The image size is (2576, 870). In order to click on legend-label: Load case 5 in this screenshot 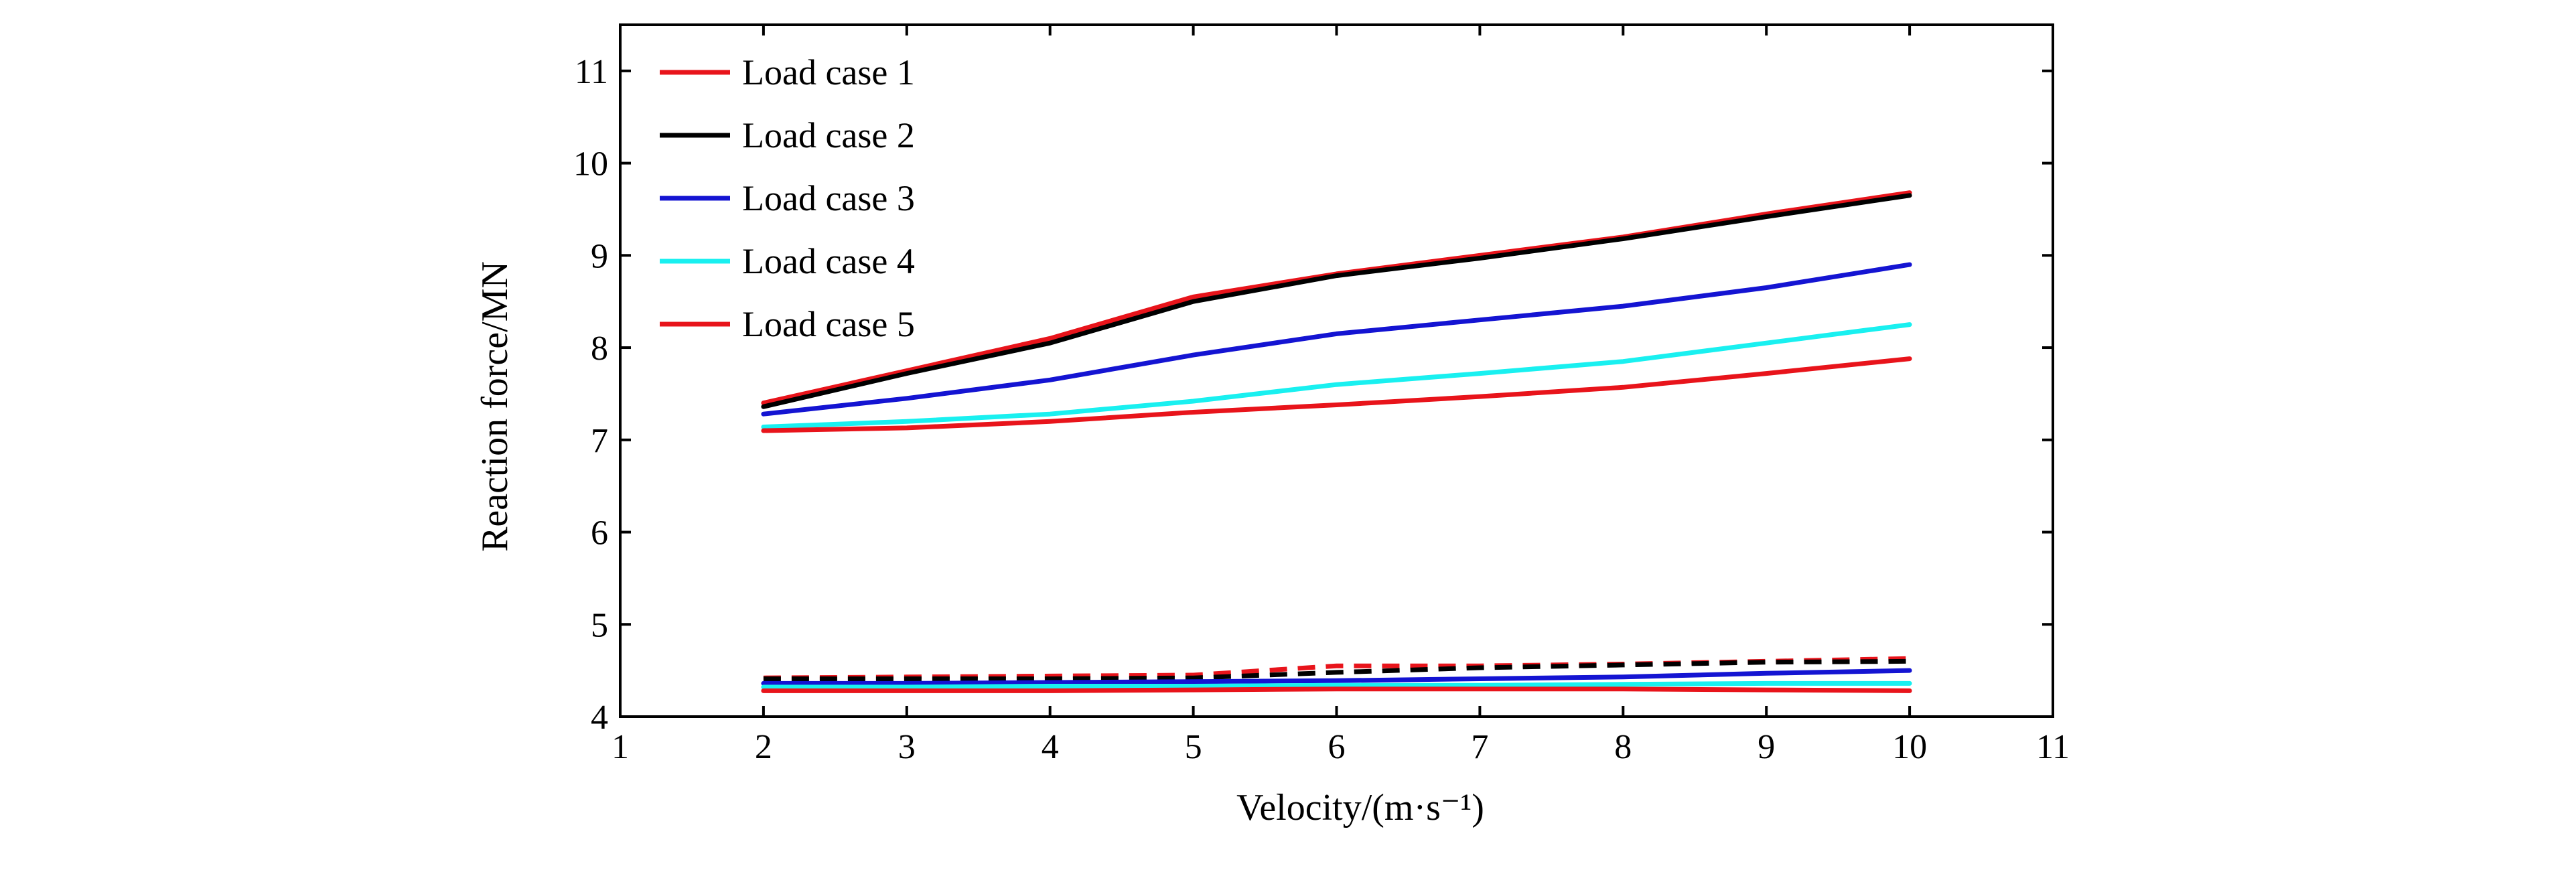, I will do `click(828, 324)`.